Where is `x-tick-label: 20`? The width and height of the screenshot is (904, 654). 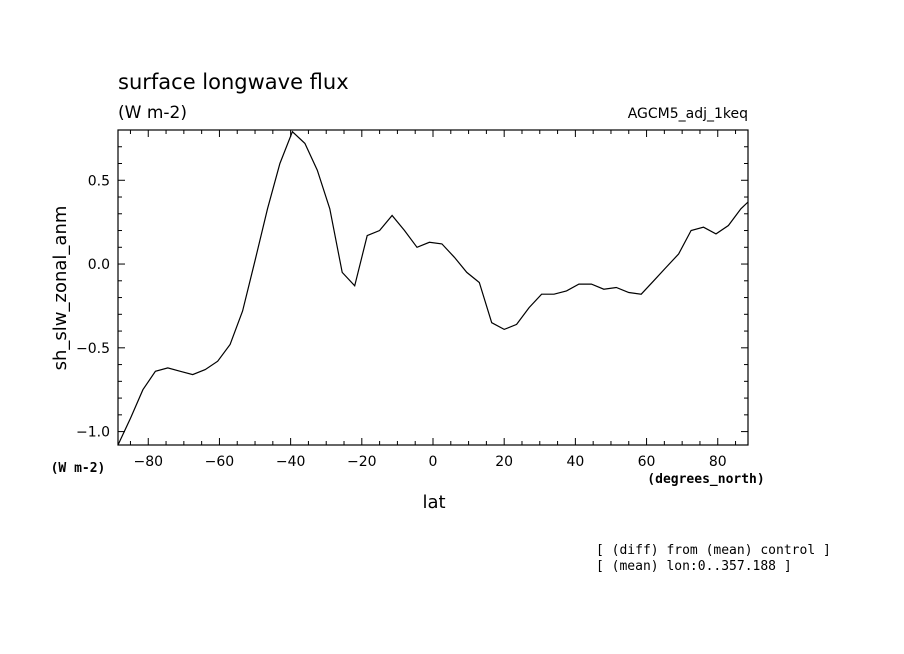 x-tick-label: 20 is located at coordinates (504, 462).